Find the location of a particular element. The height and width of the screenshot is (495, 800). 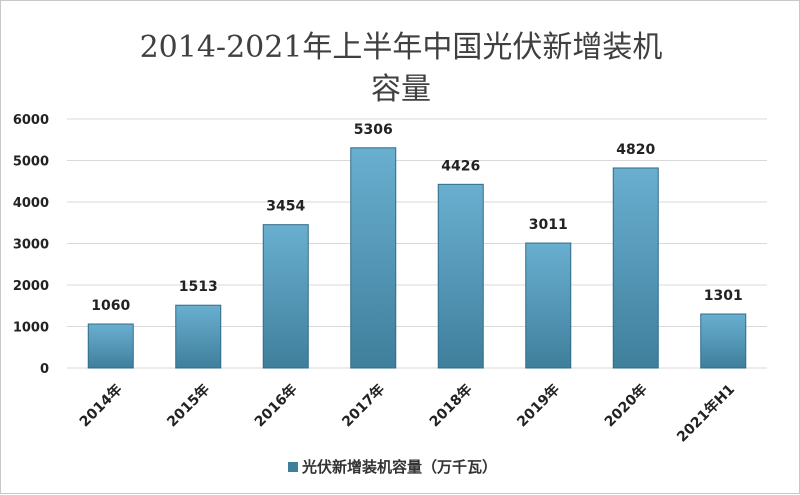

chart-title-line-1: 2014-2021年上半年中国光伏新增装机 is located at coordinates (401, 47).